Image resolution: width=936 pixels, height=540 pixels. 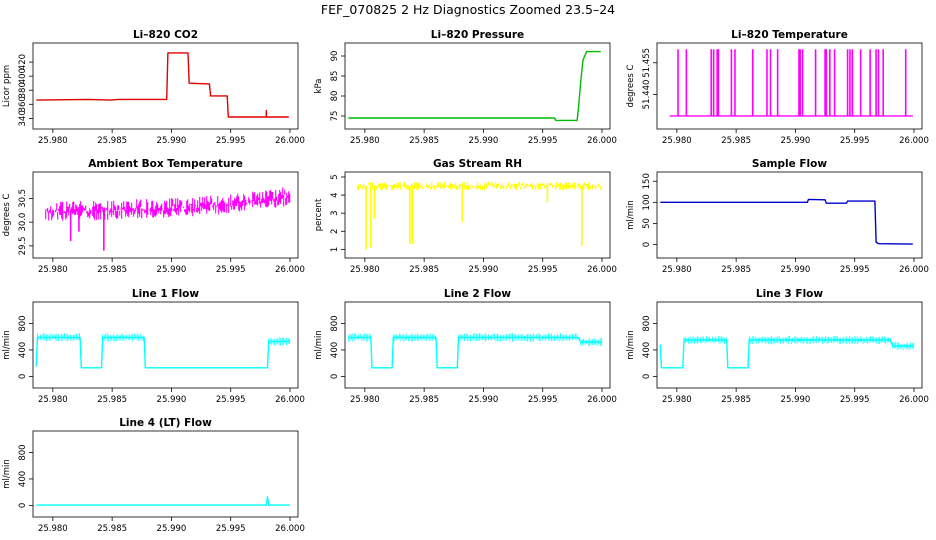 I want to click on line-3-flow-ytick-label: 800, so click(x=647, y=323).